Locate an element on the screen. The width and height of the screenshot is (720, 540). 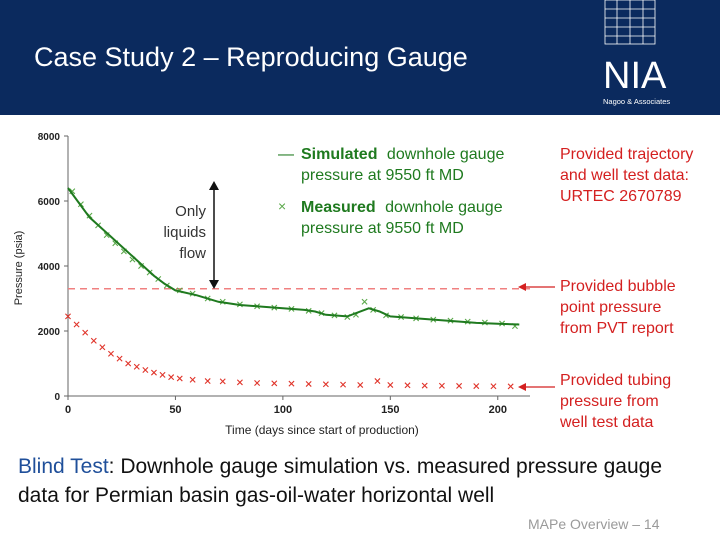
logo-subtitle: Nagoo & Associates is located at coordinates (636, 101).